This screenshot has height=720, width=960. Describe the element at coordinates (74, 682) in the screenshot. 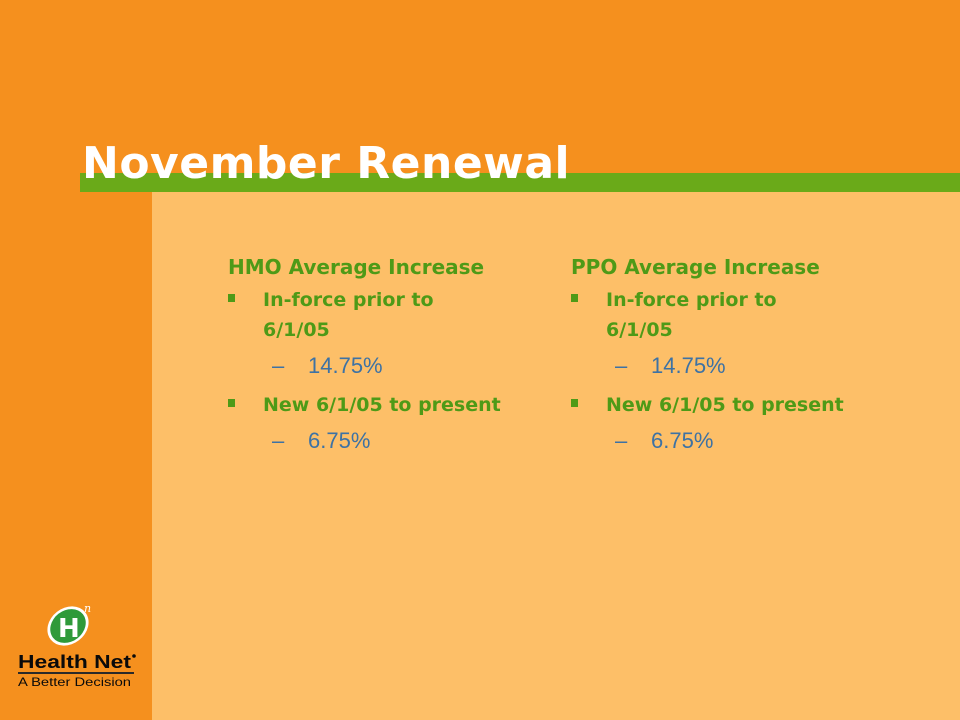

I see `logo-tagline: A Better Decision` at that location.